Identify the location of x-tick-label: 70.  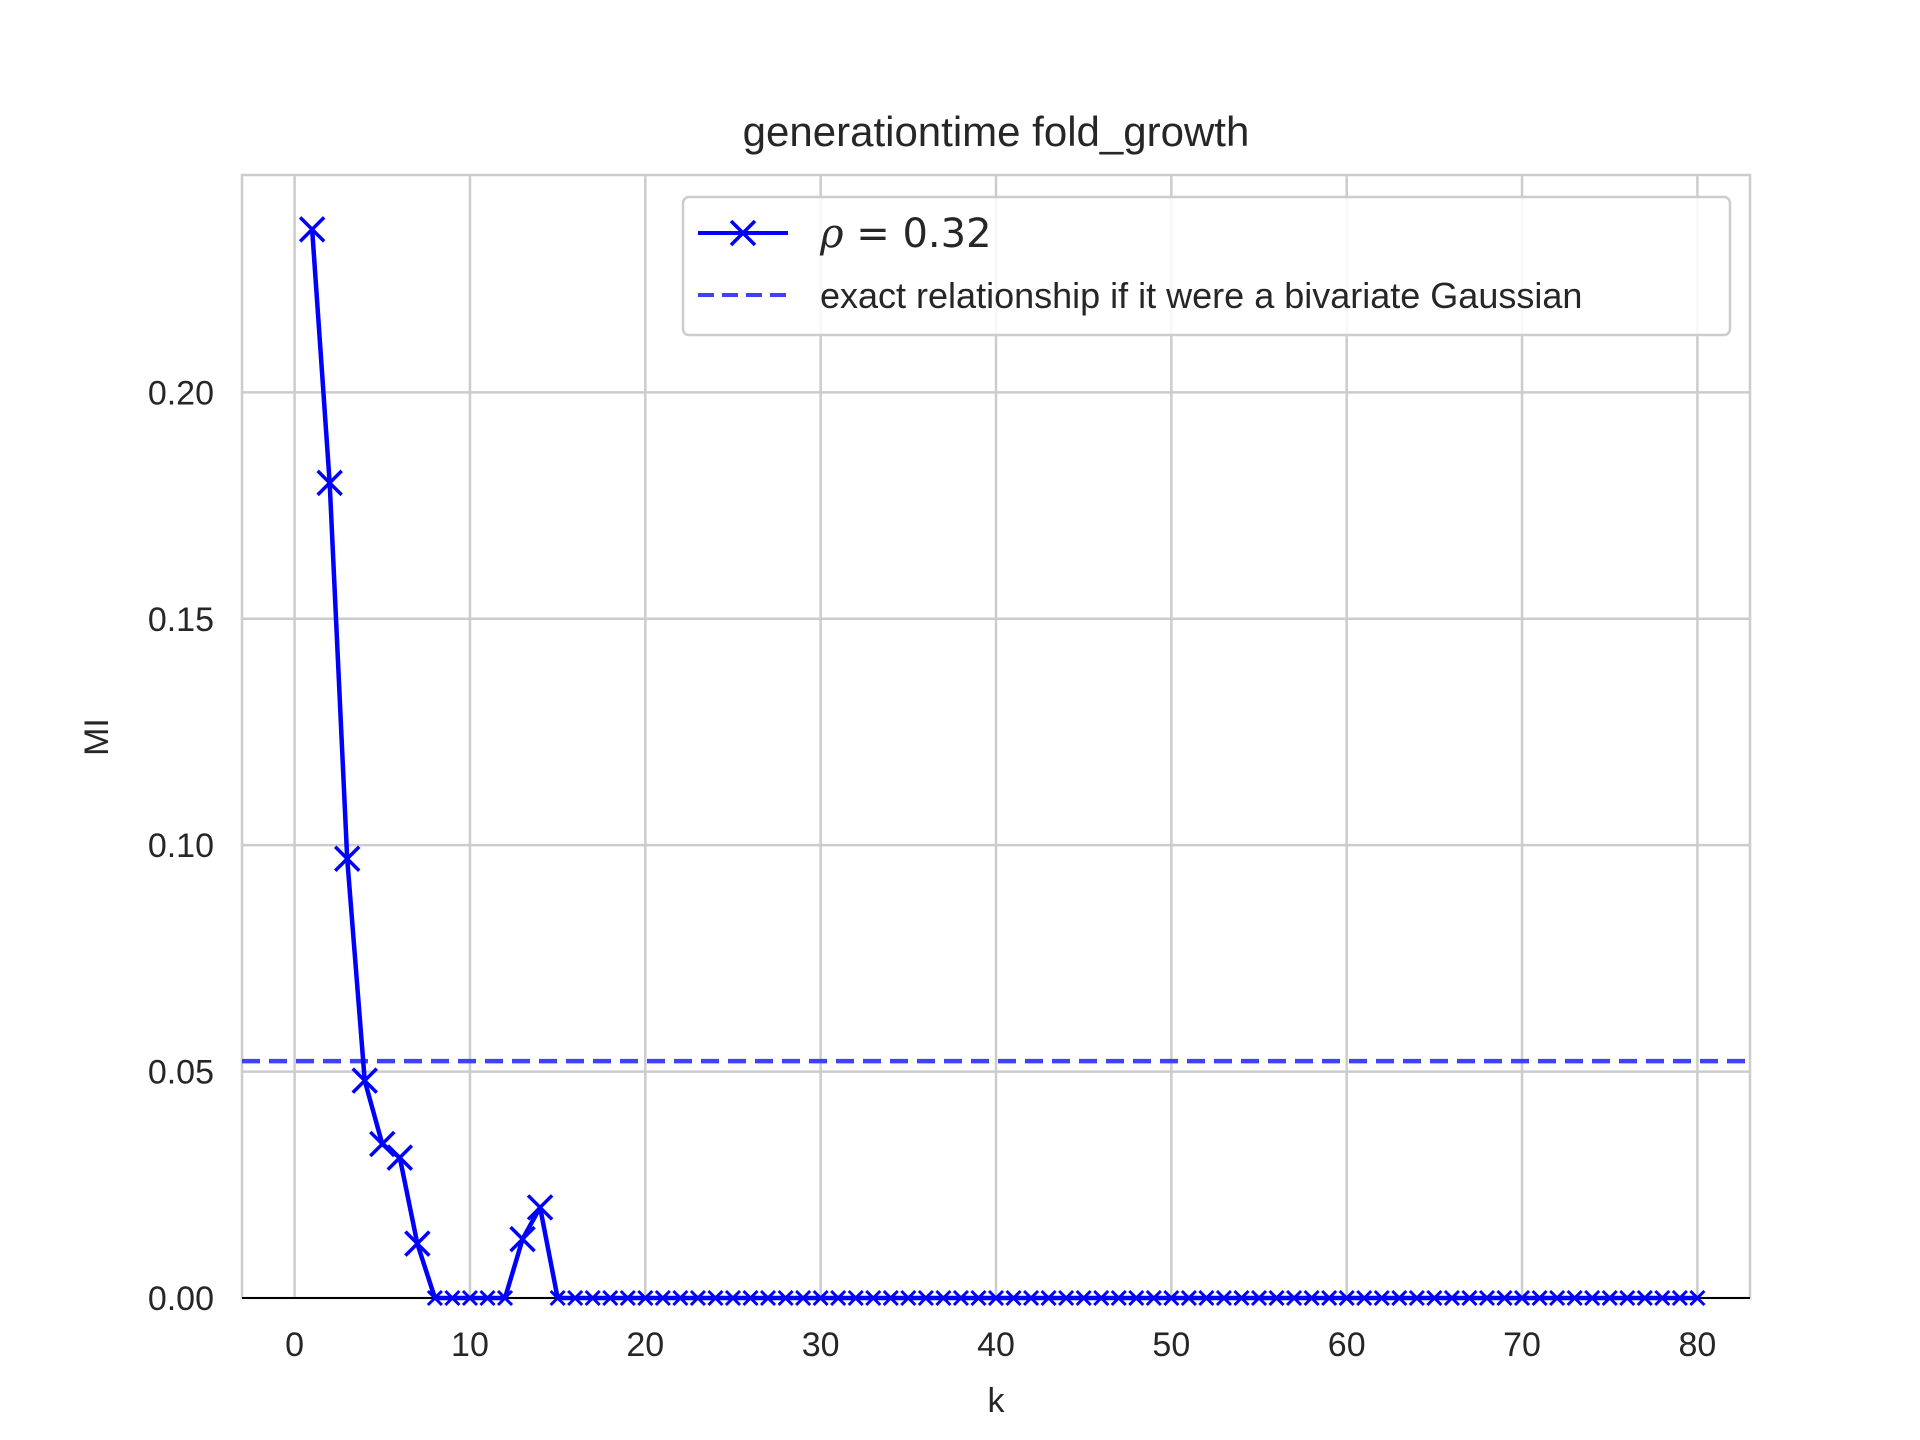
(1522, 1345).